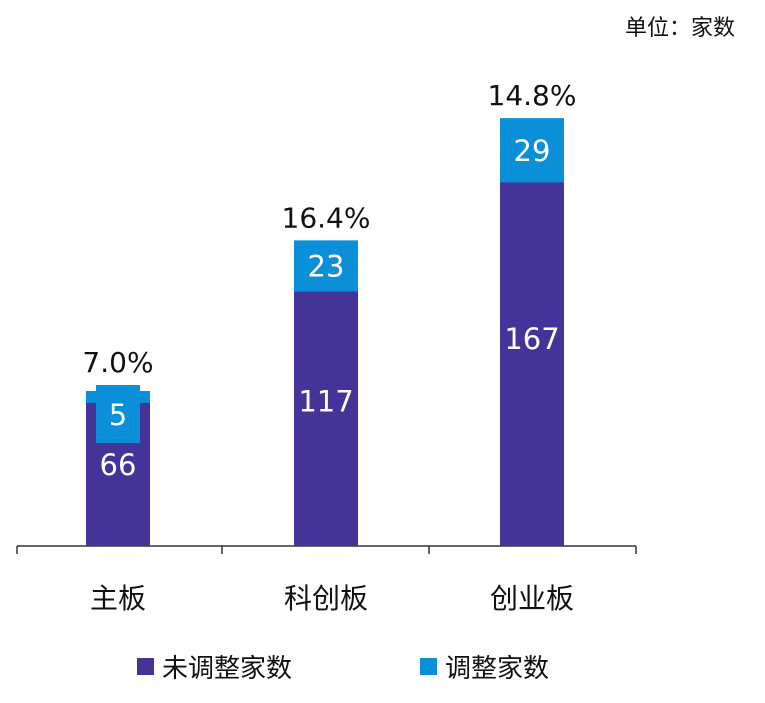  What do you see at coordinates (145, 666) in the screenshot?
I see `legend-swatch-unadjusted` at bounding box center [145, 666].